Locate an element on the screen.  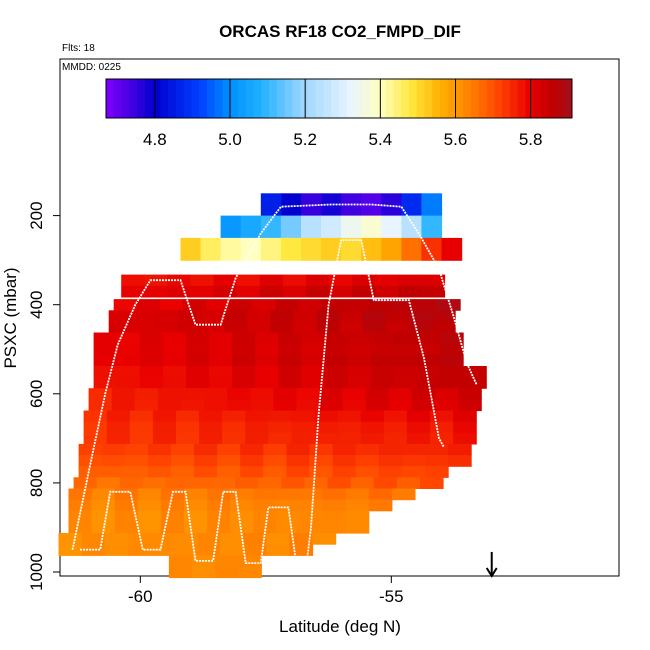
y-axis-label: PSXC (mbar) is located at coordinates (10, 317).